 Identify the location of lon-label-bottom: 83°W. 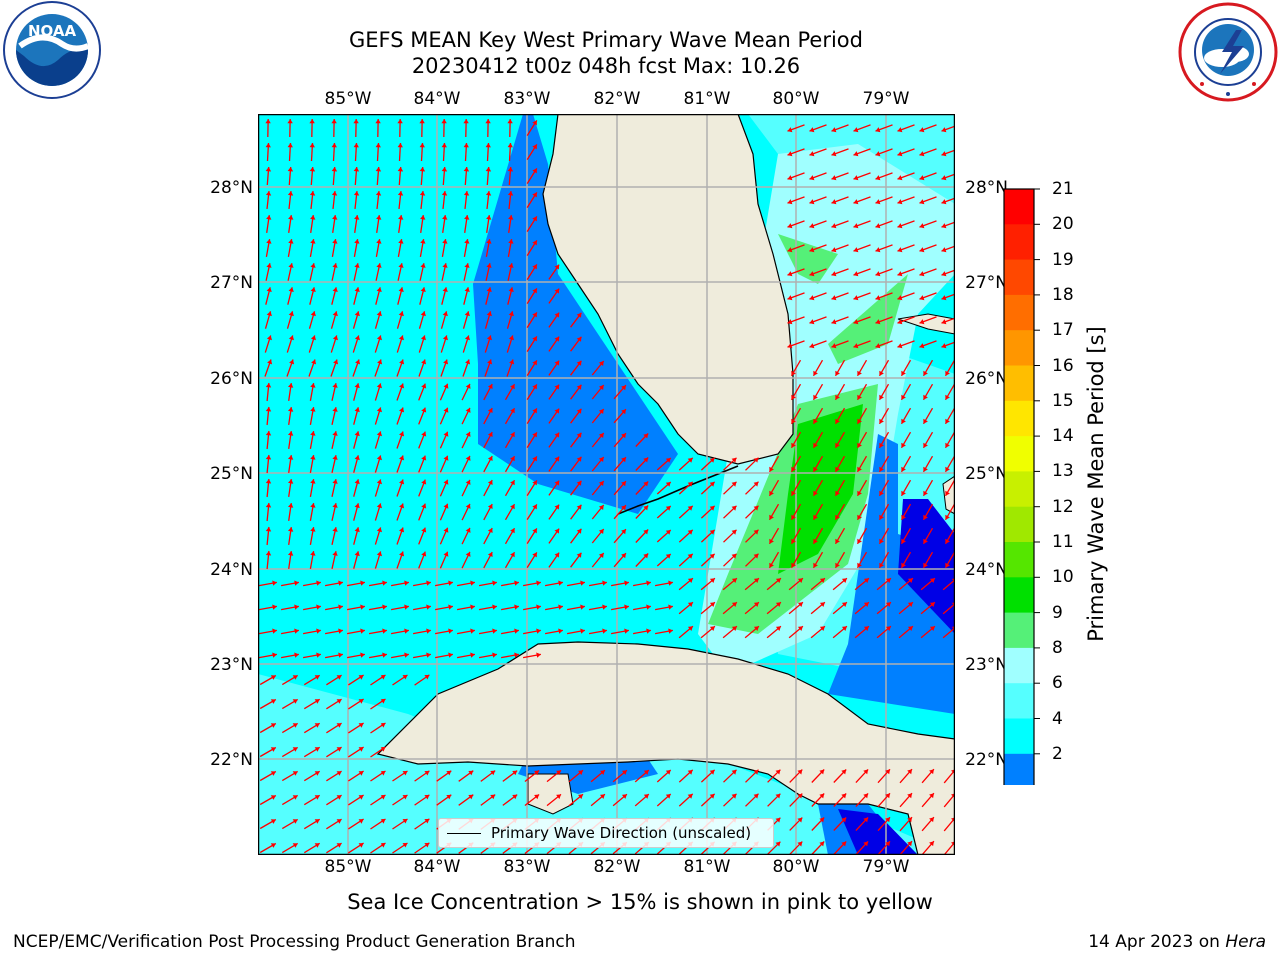
(527, 867).